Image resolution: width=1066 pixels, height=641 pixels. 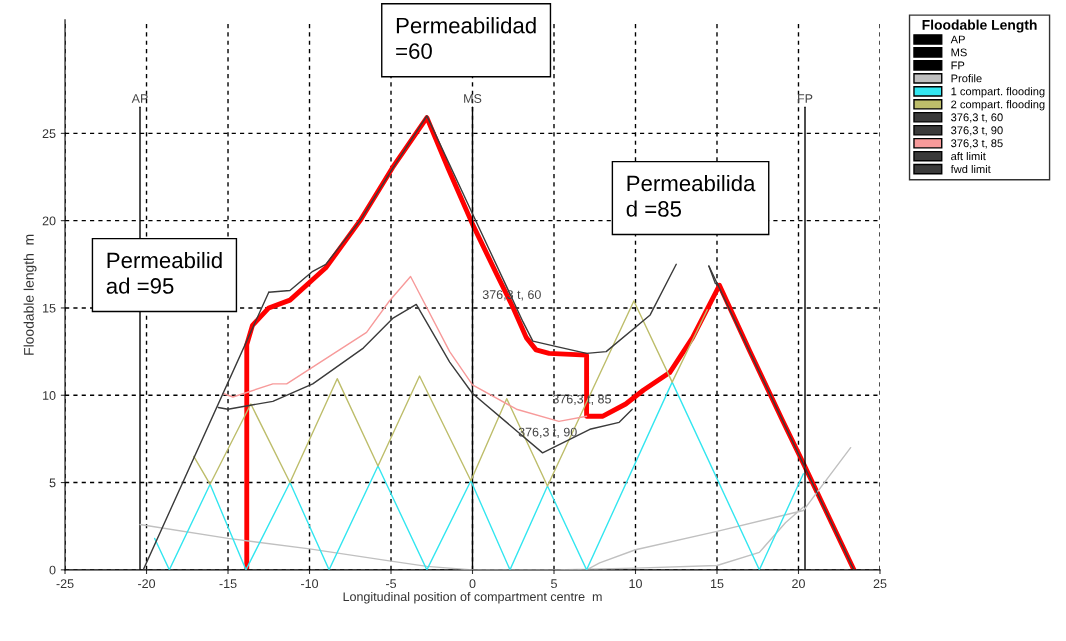 What do you see at coordinates (968, 156) in the screenshot?
I see `legend-label: aft limit` at bounding box center [968, 156].